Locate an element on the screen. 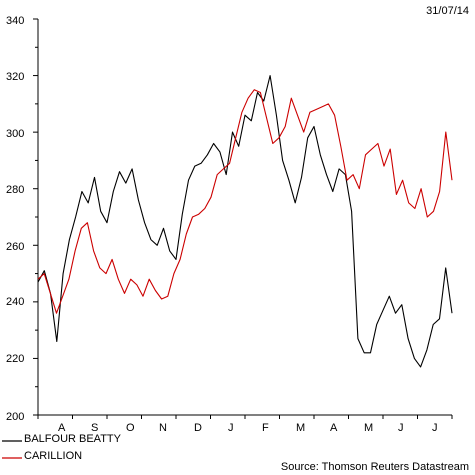 The image size is (475, 475). y-tick-label: 220 is located at coordinates (15, 359).